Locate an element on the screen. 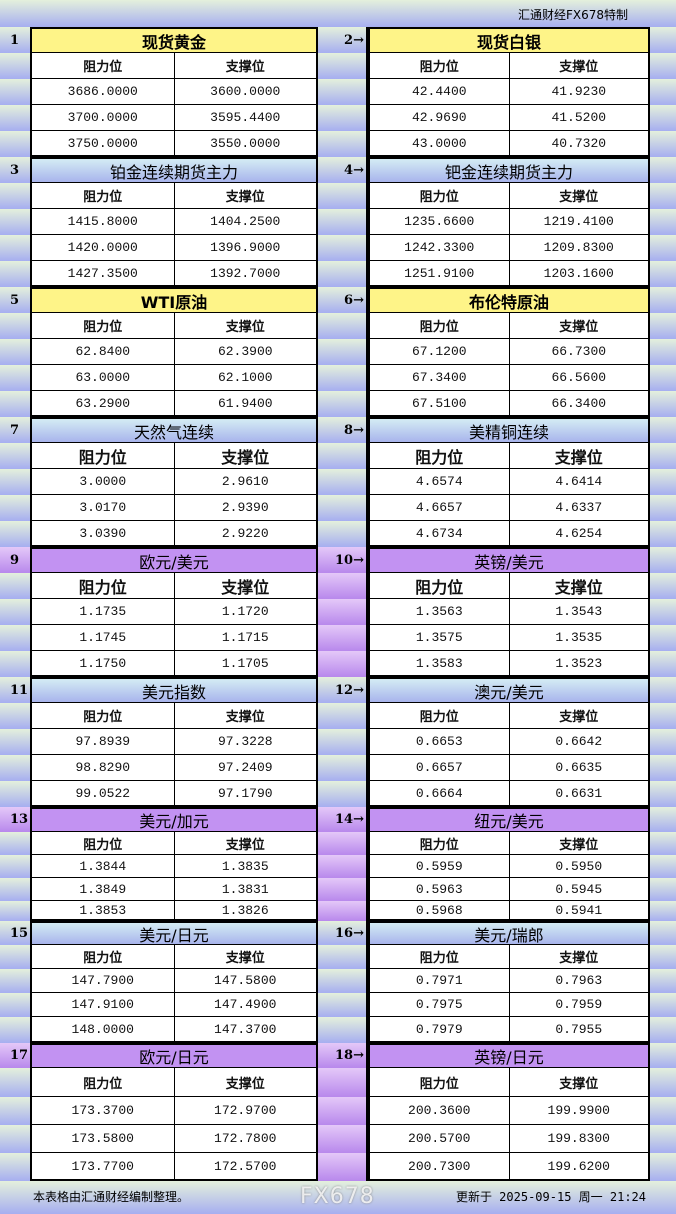 Image resolution: width=676 pixels, height=1214 pixels. left-table-cell: 天然气连续 is located at coordinates (173, 430).